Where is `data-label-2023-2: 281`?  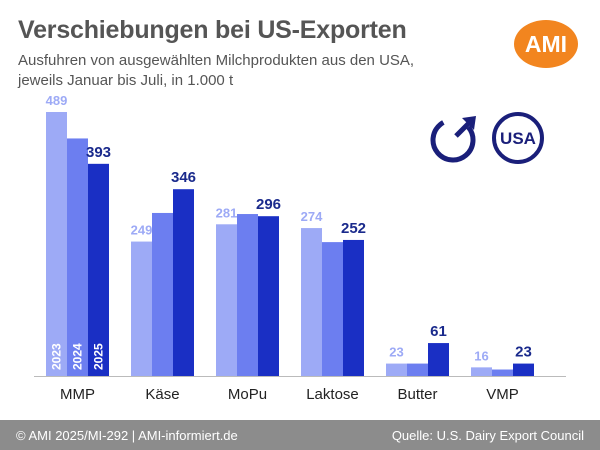
data-label-2023-2: 281 is located at coordinates (227, 212).